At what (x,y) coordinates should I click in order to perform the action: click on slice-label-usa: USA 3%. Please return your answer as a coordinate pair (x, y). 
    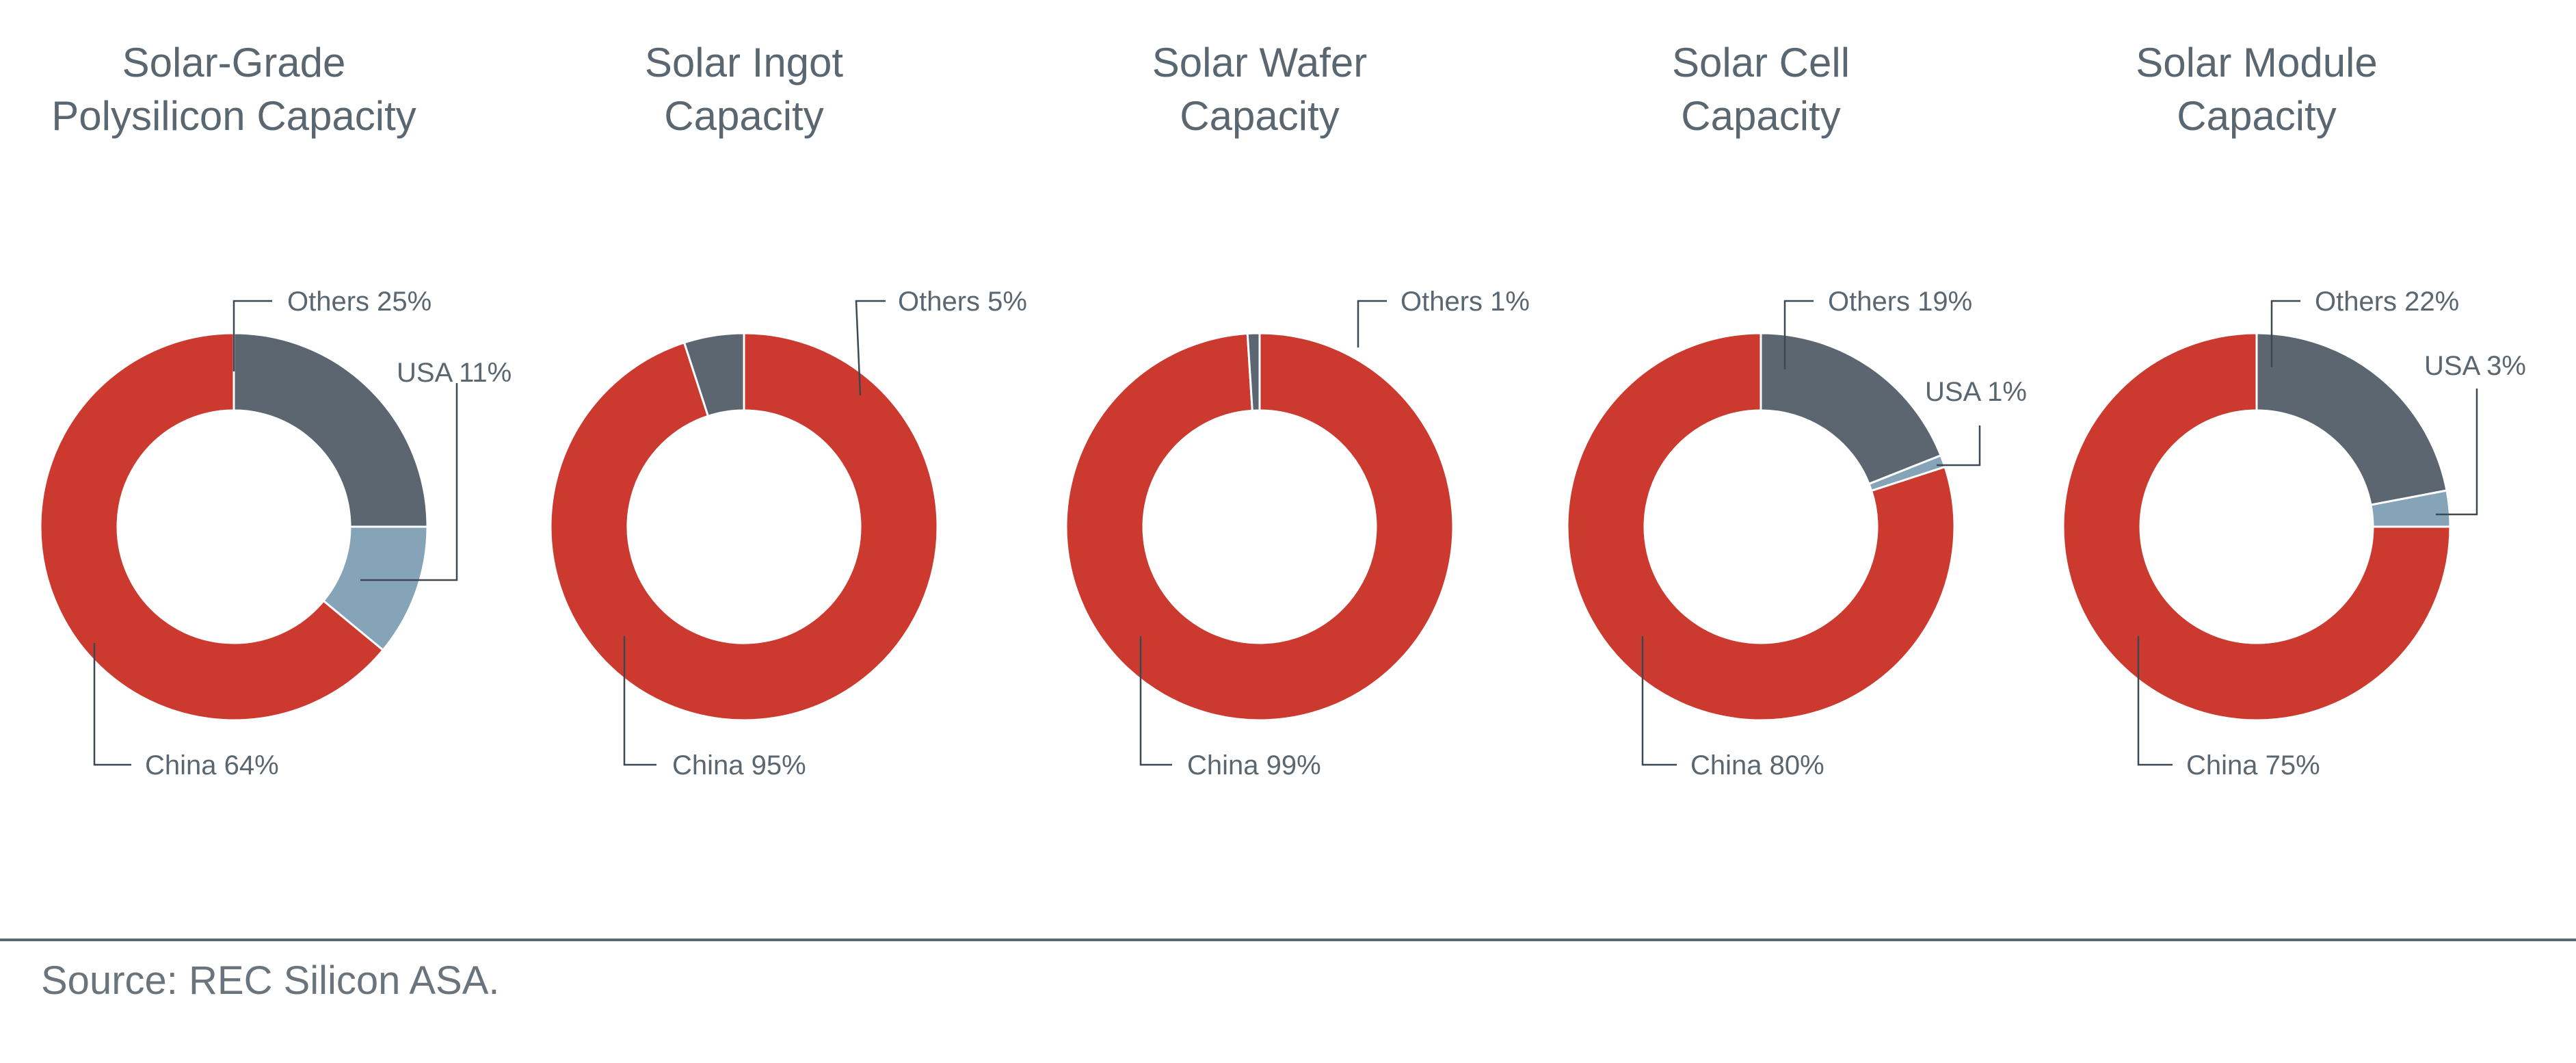
    Looking at the image, I should click on (2475, 366).